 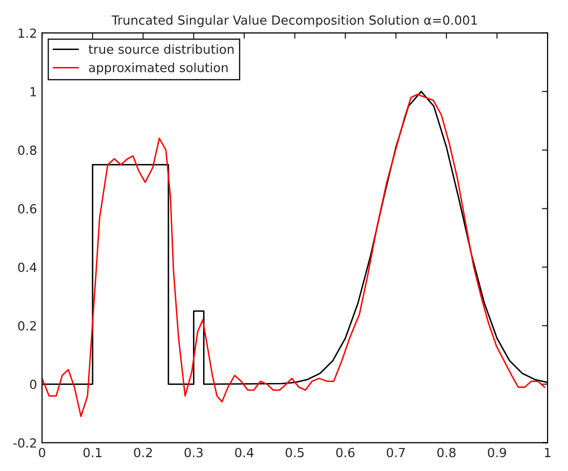 What do you see at coordinates (33, 385) in the screenshot?
I see `y-tick-label: 0` at bounding box center [33, 385].